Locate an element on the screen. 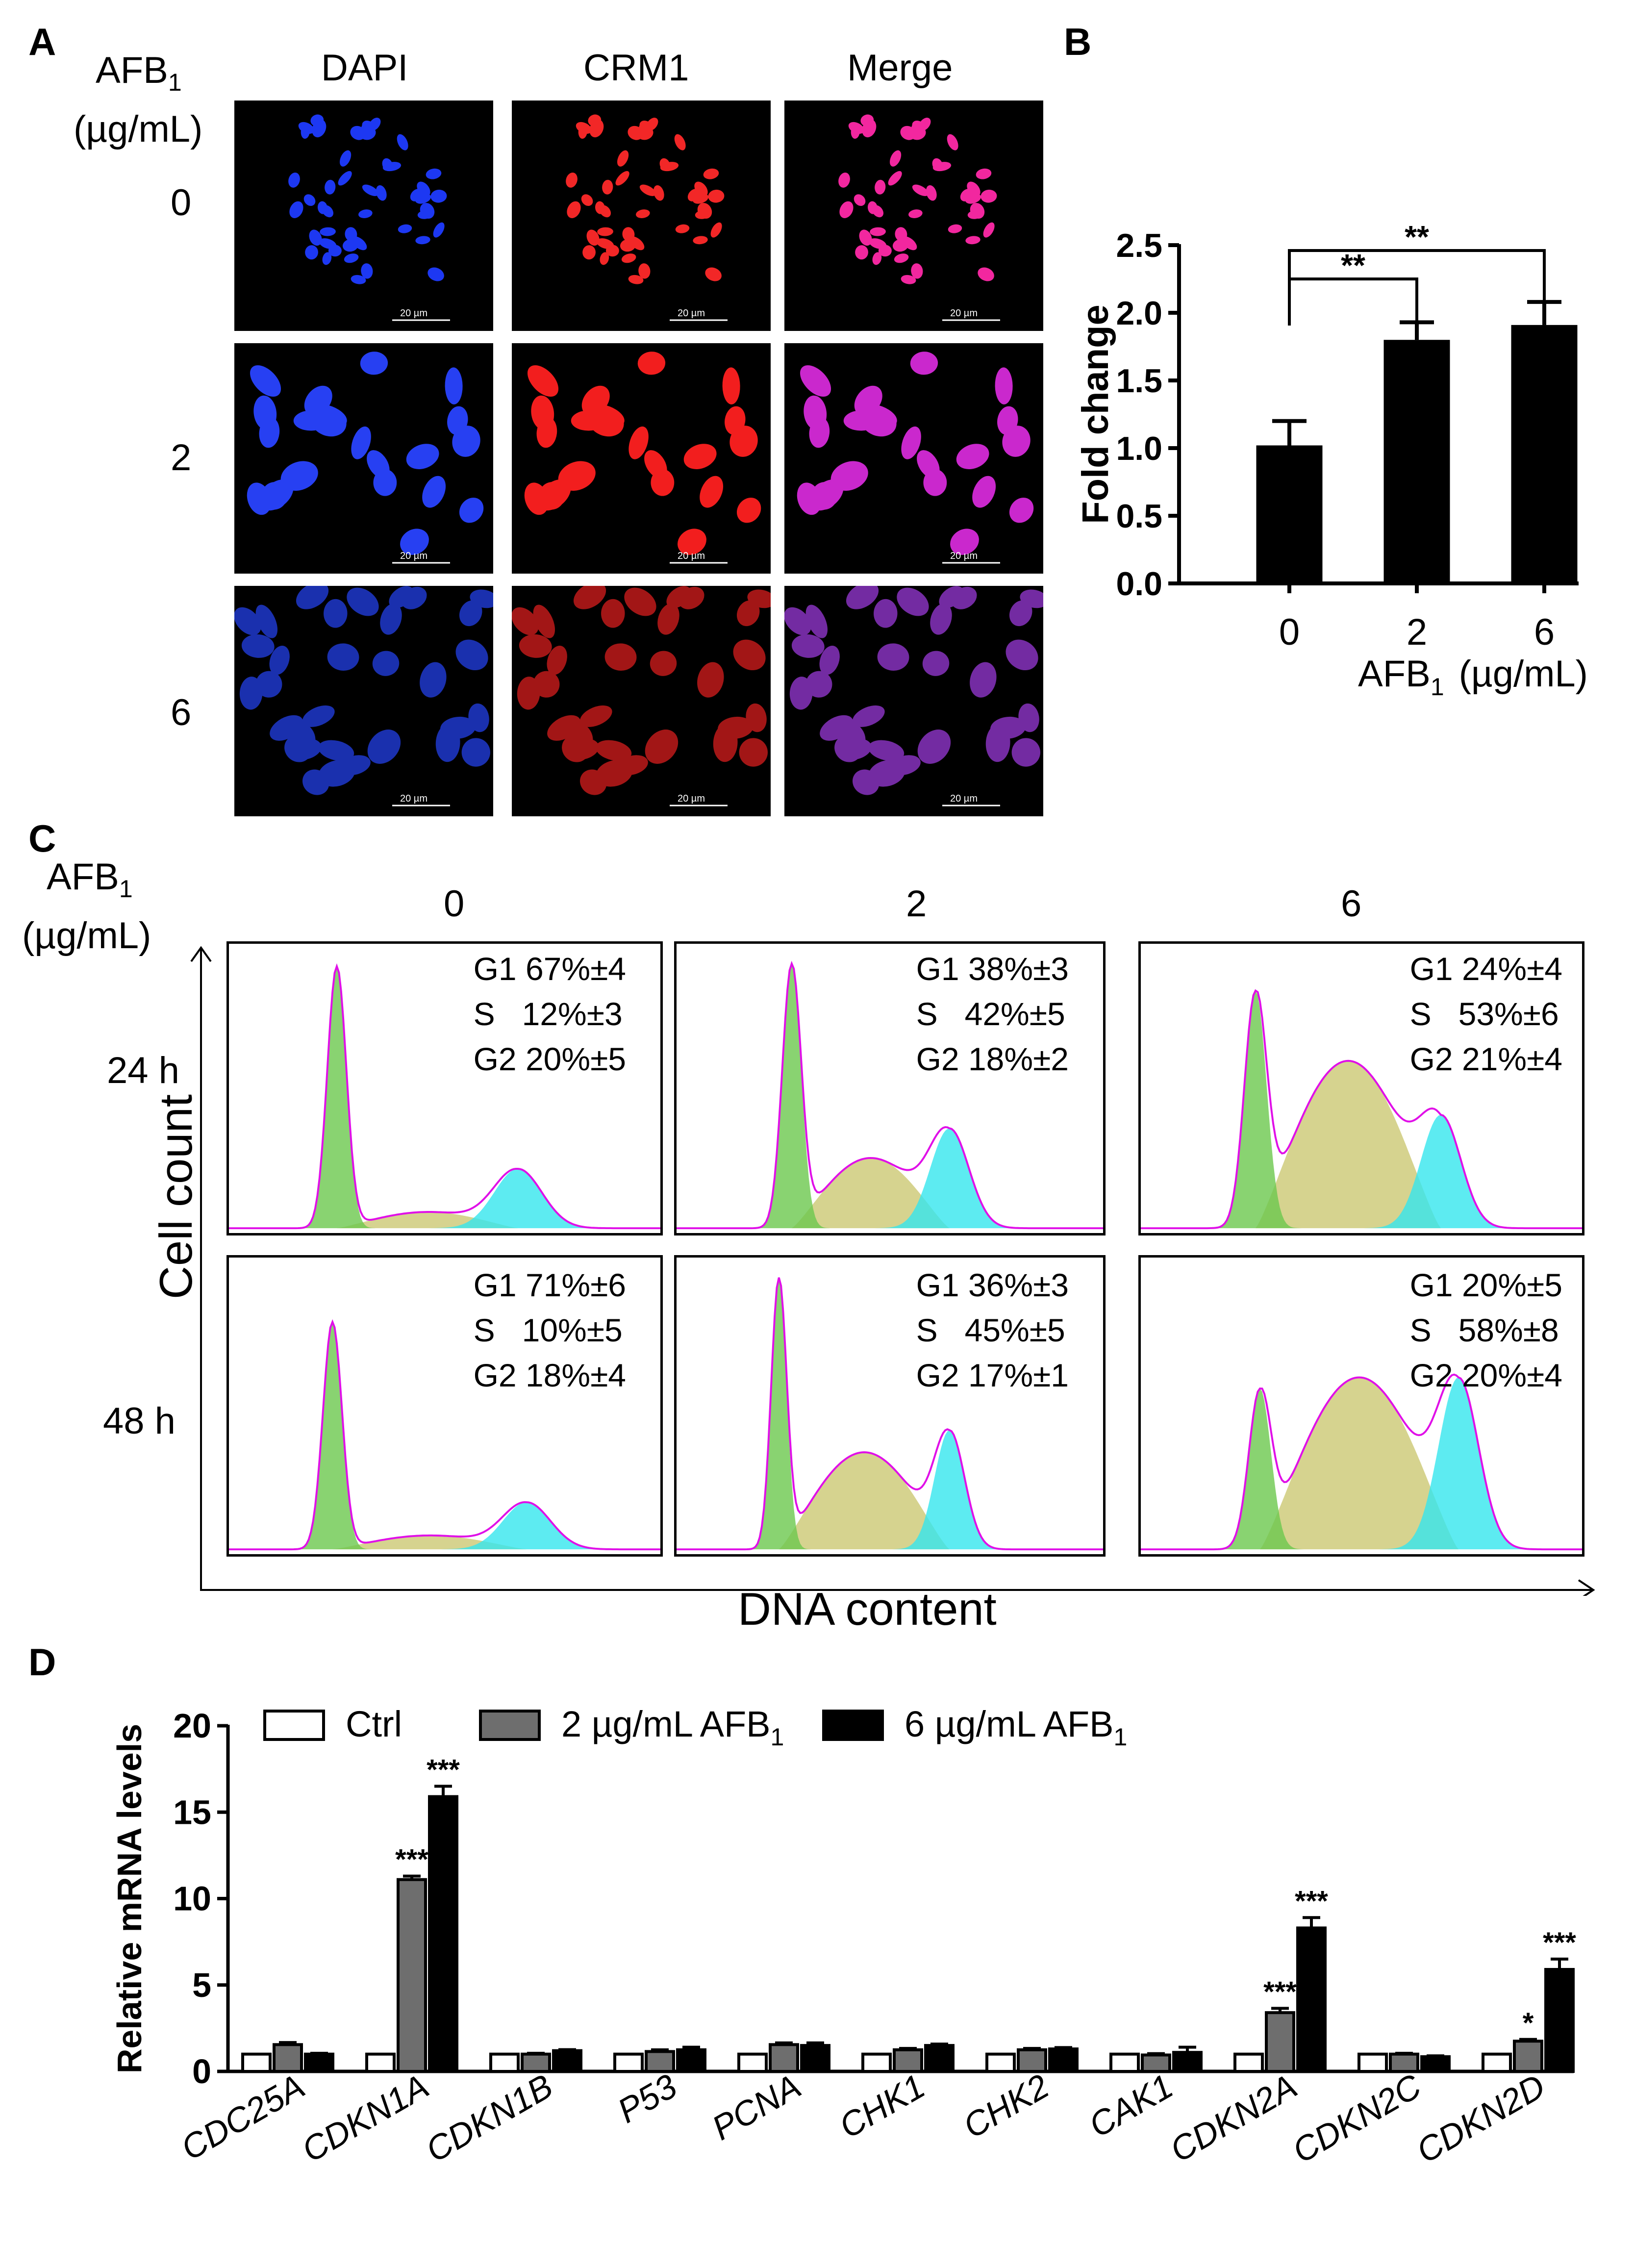 This screenshot has height=2268, width=1634. micrograph-crm1-dose-2: 20 µm is located at coordinates (641, 458).